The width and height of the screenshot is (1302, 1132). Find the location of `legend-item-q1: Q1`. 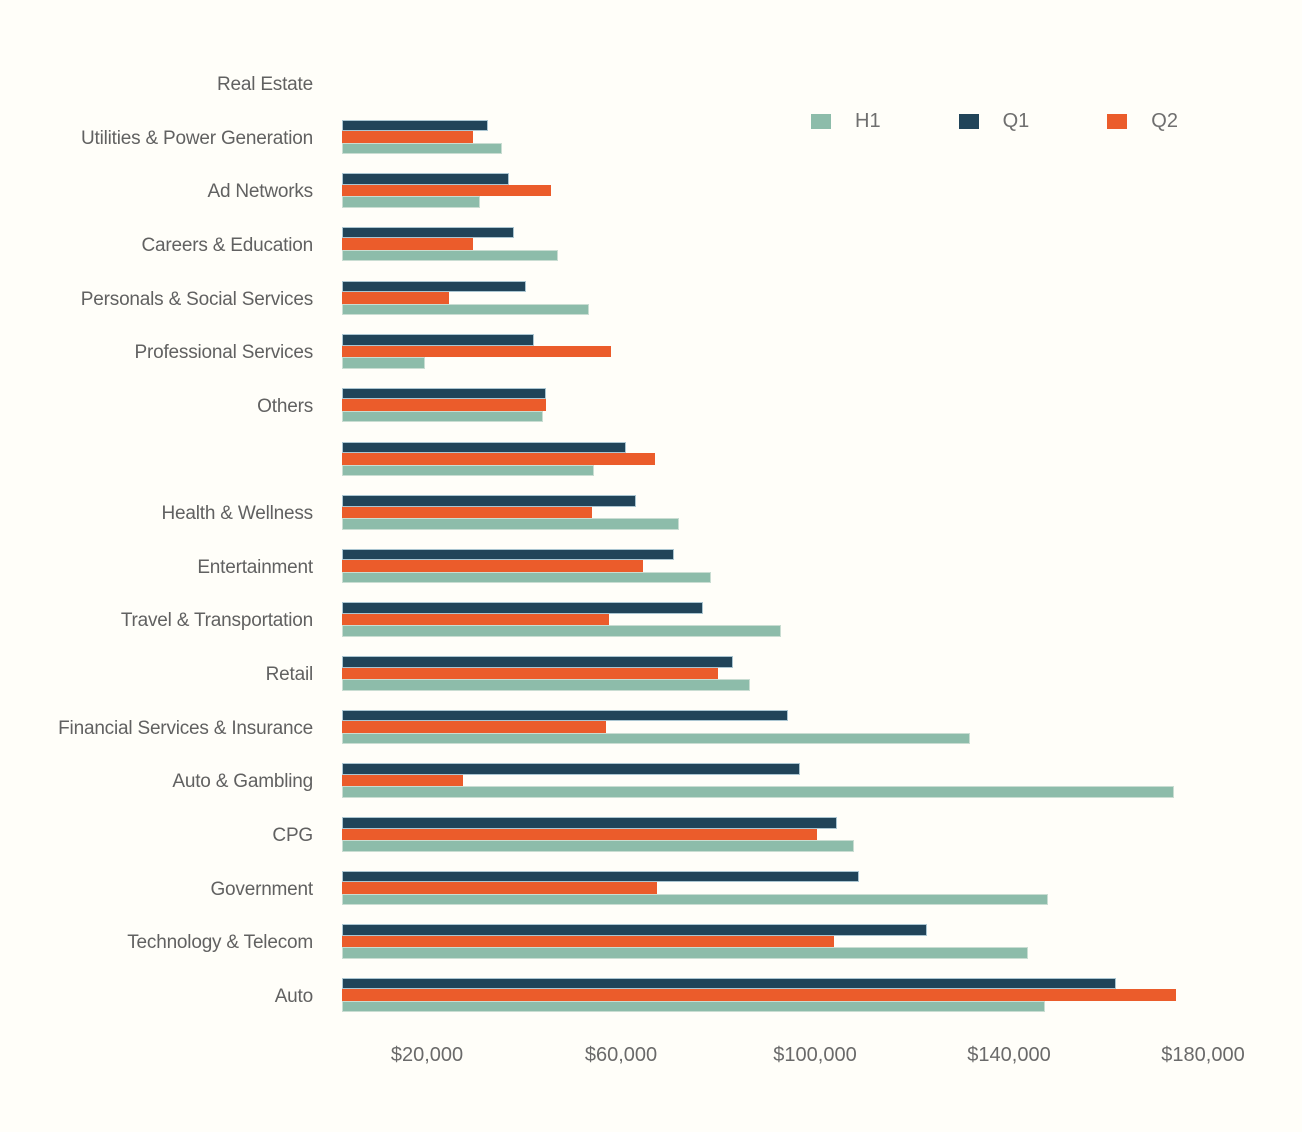

legend-item-q1: Q1 is located at coordinates (994, 121).